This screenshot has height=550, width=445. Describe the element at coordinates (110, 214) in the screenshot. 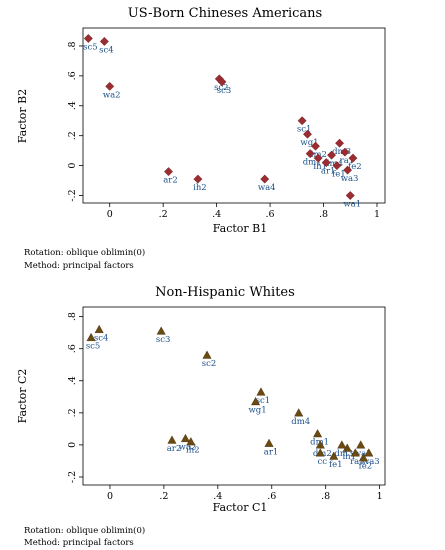

I see `x-tick-label: 0` at that location.